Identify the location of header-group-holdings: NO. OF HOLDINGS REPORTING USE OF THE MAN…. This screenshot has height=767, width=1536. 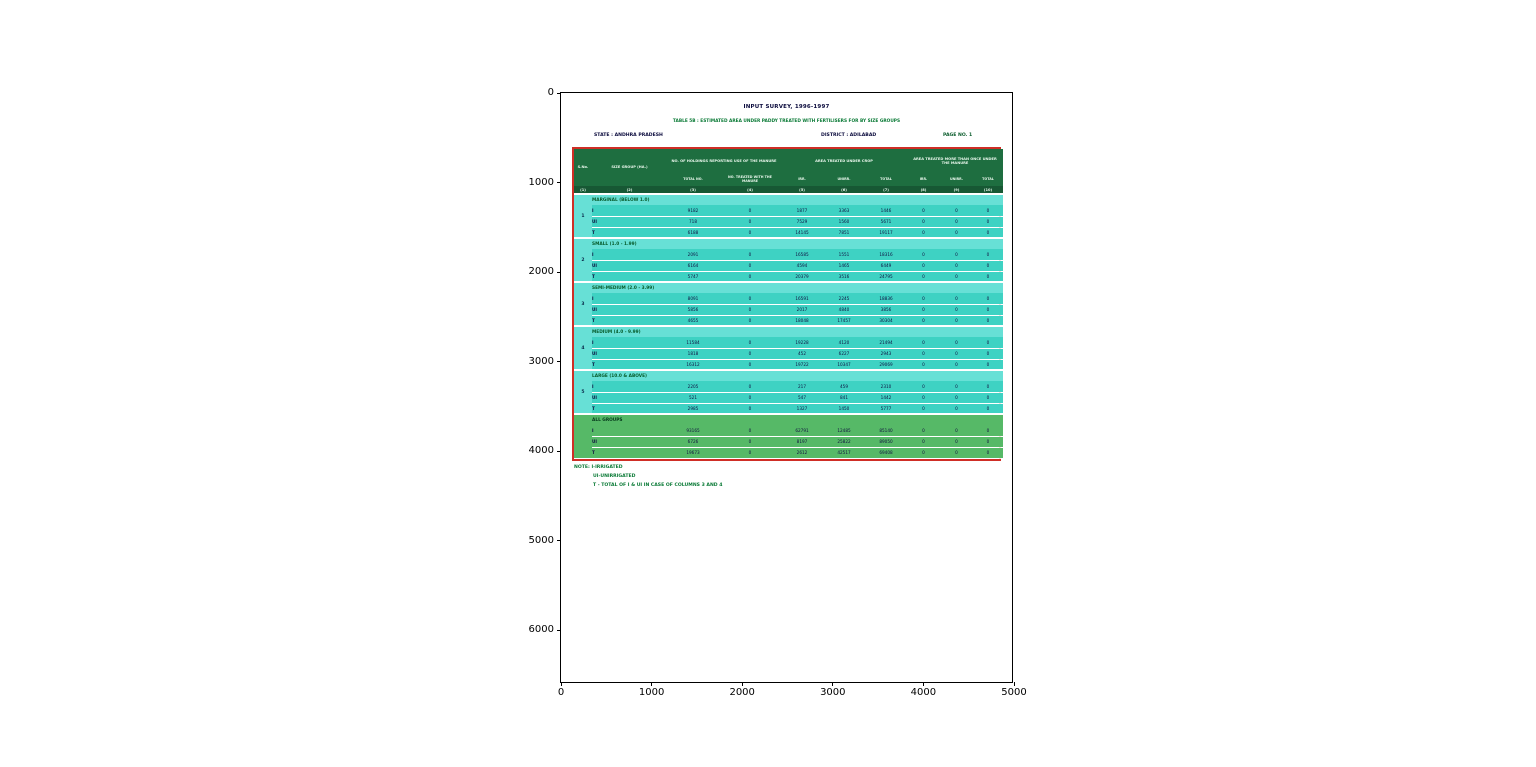
(724, 161).